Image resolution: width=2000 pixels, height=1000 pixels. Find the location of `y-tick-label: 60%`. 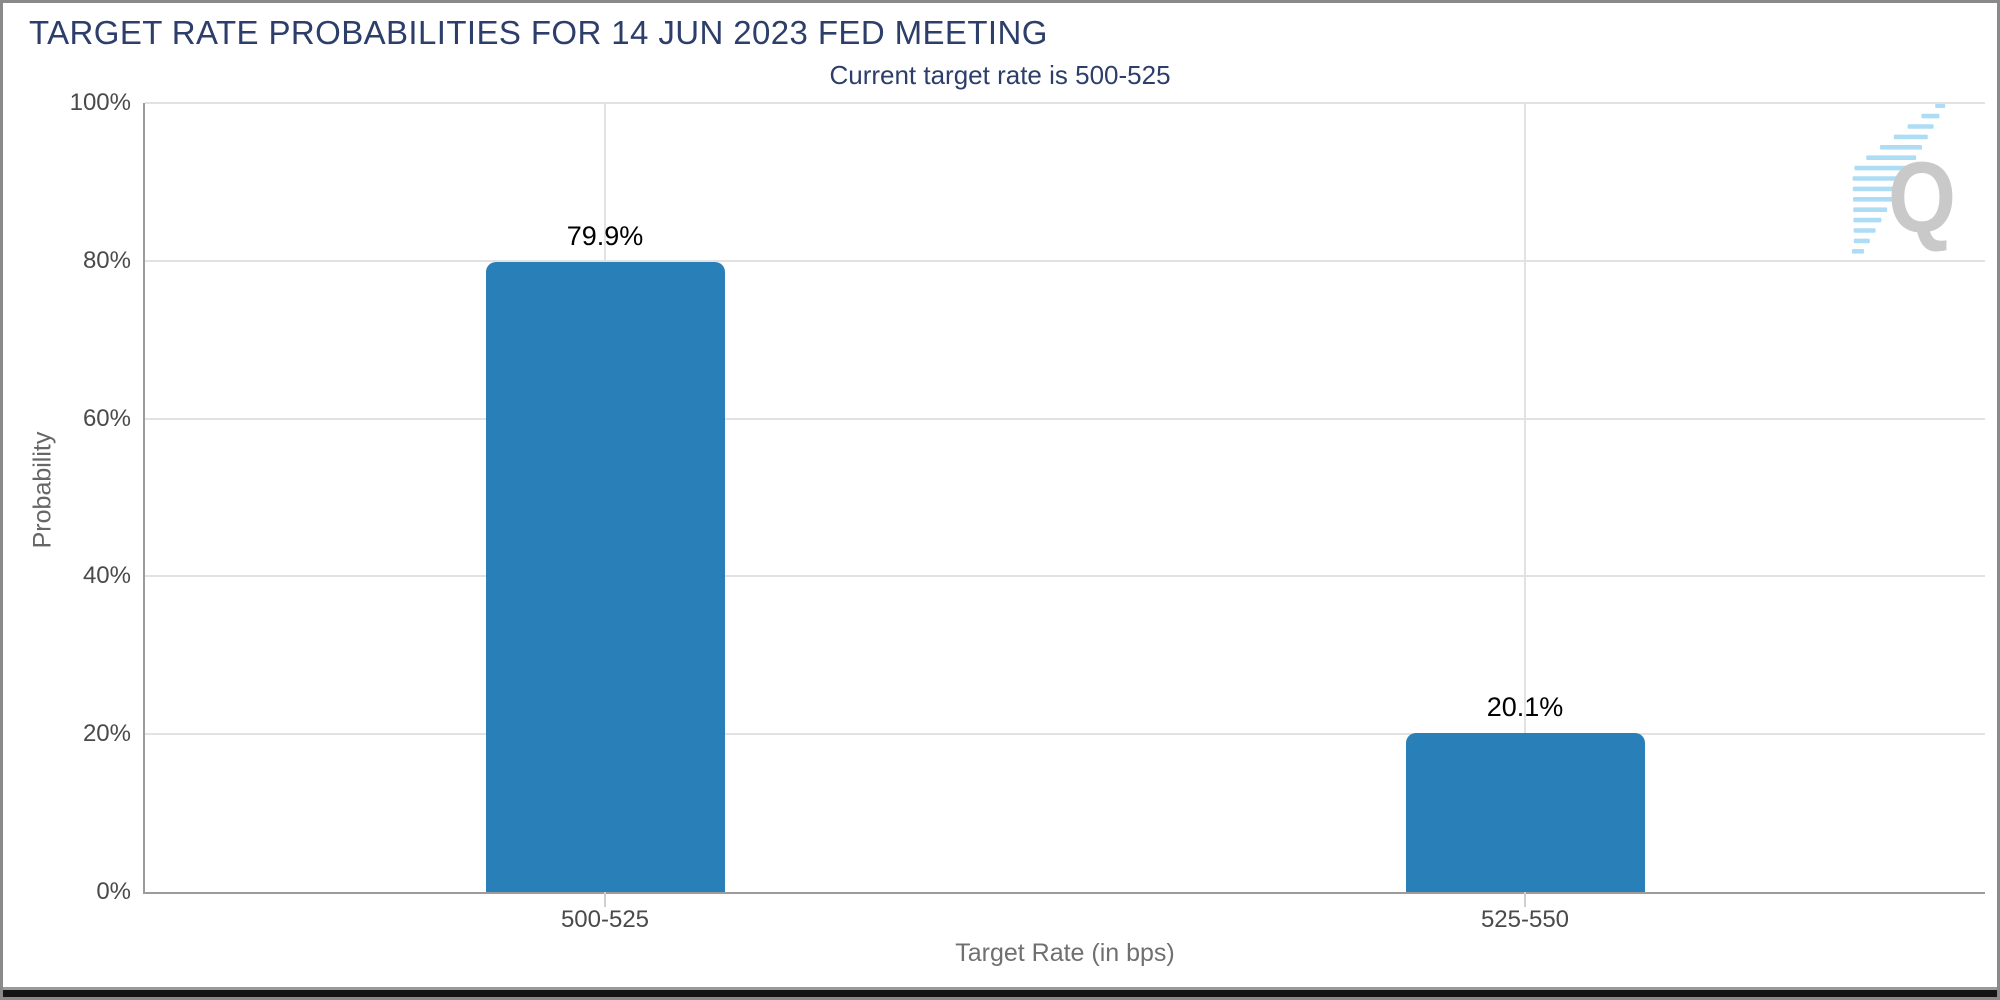

y-tick-label: 60% is located at coordinates (106, 418).